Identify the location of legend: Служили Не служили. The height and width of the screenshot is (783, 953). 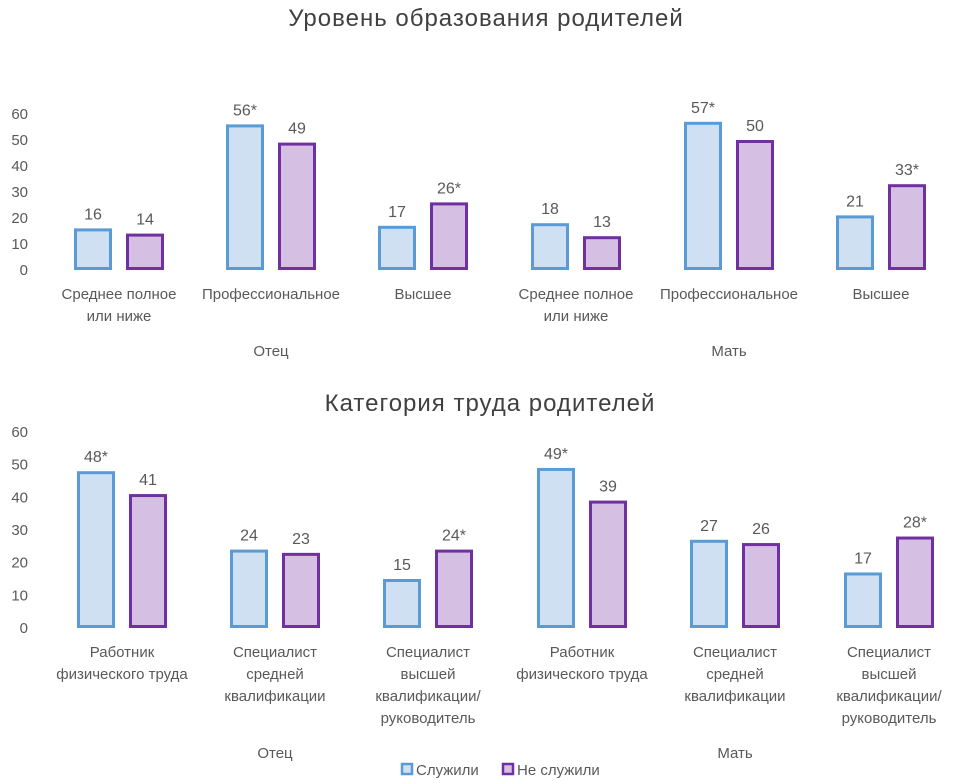
(500, 770).